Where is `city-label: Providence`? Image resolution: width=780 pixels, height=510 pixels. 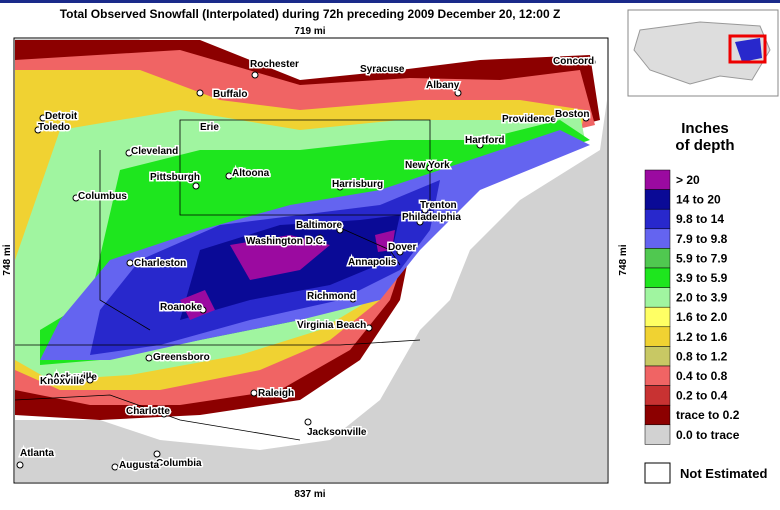
city-label: Providence is located at coordinates (529, 119).